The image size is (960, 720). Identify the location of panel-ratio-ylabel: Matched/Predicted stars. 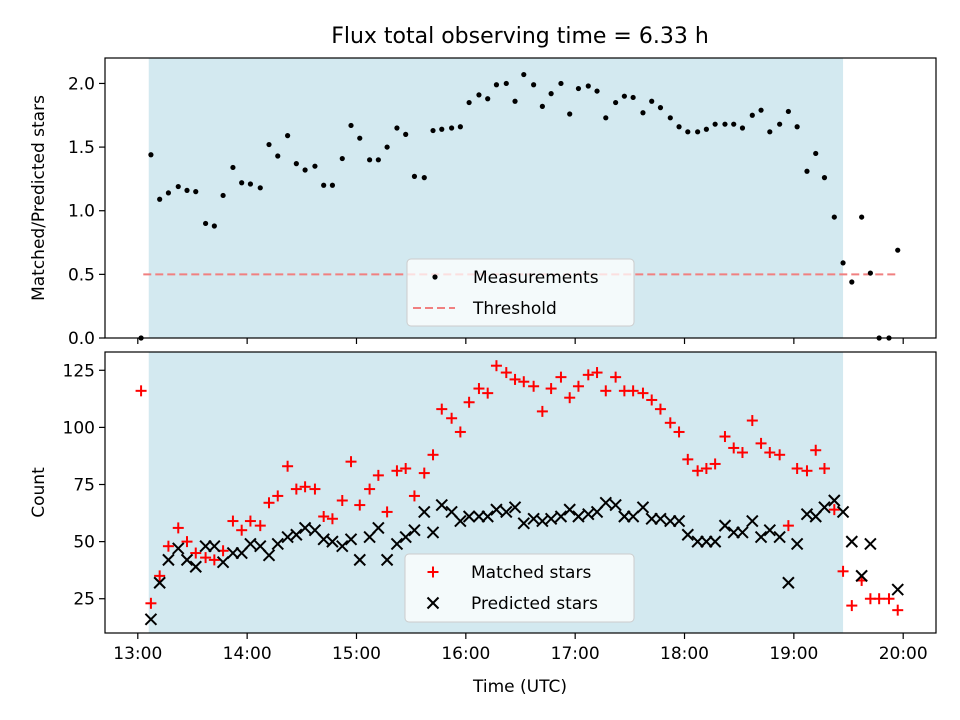
(39, 198).